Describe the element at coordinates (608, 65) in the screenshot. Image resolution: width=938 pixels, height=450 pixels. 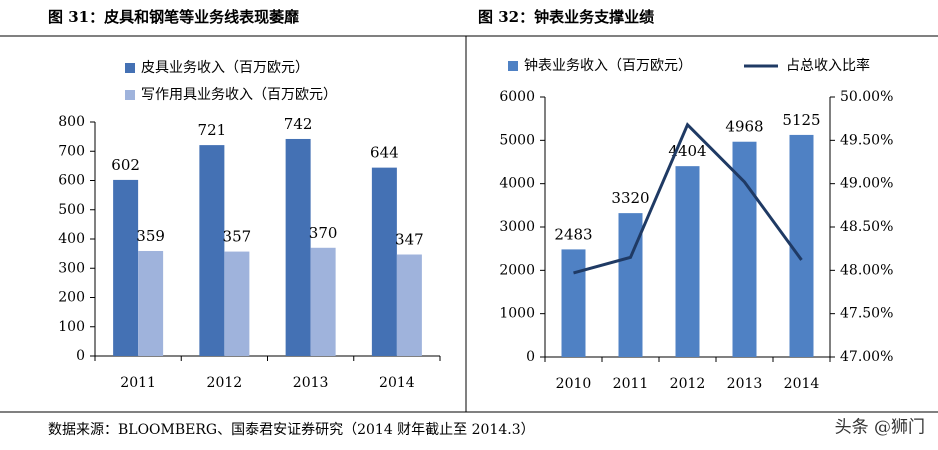
I see `legend-label: 钟表业务收入（百万欧元）` at that location.